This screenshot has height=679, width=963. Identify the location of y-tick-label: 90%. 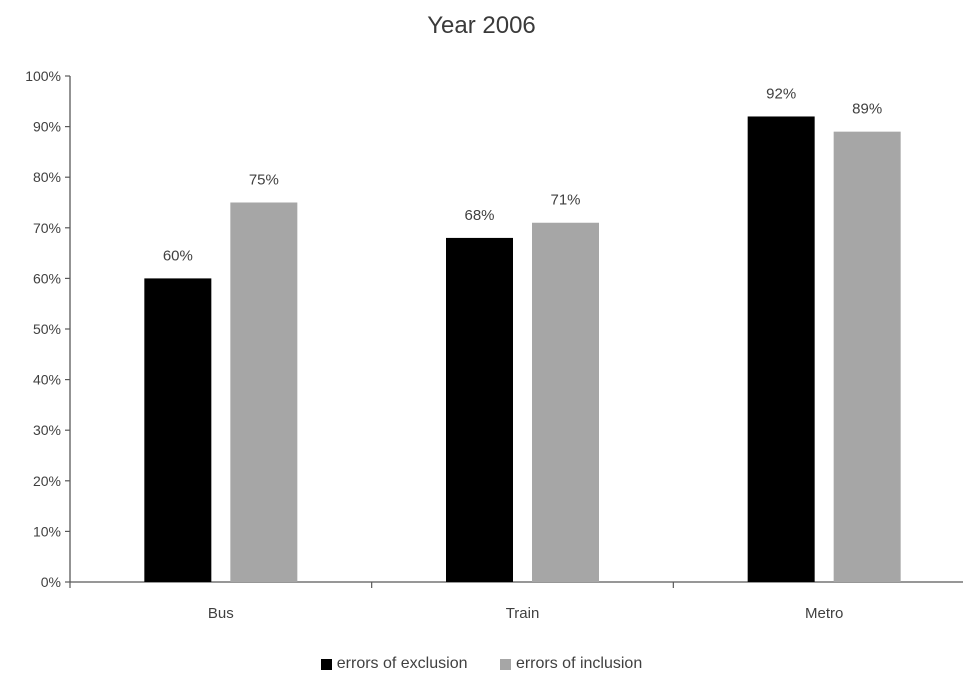
(47, 127).